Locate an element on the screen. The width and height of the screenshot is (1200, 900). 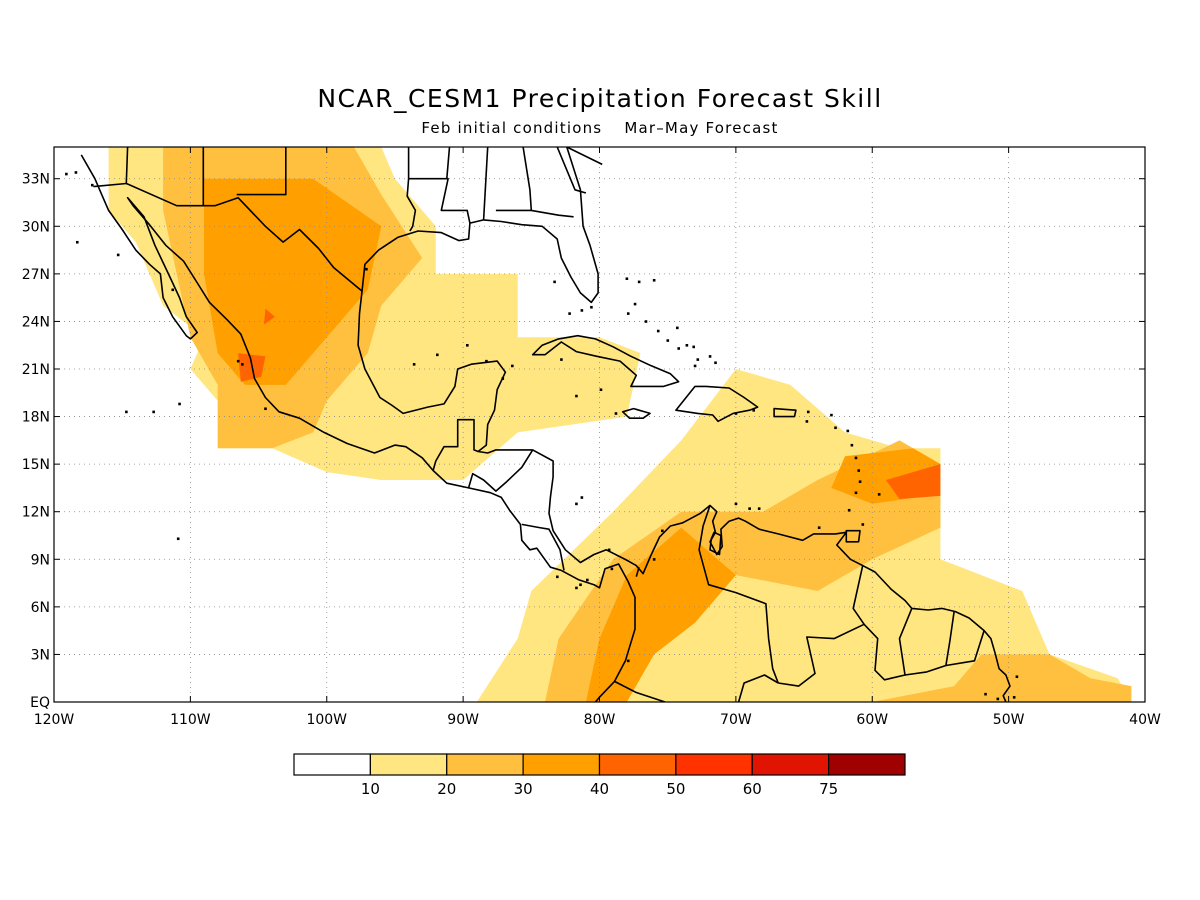
lat-tick-label: 15N is located at coordinates (36, 465).